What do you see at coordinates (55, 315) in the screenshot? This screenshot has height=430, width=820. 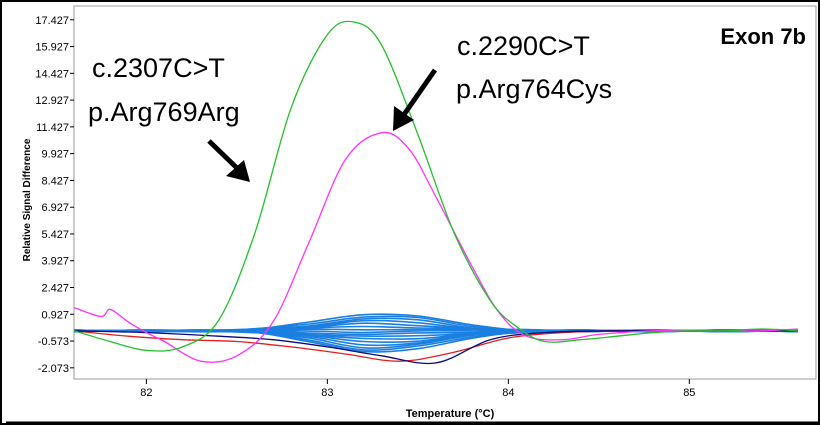 I see `y-tick-label: 0.927` at bounding box center [55, 315].